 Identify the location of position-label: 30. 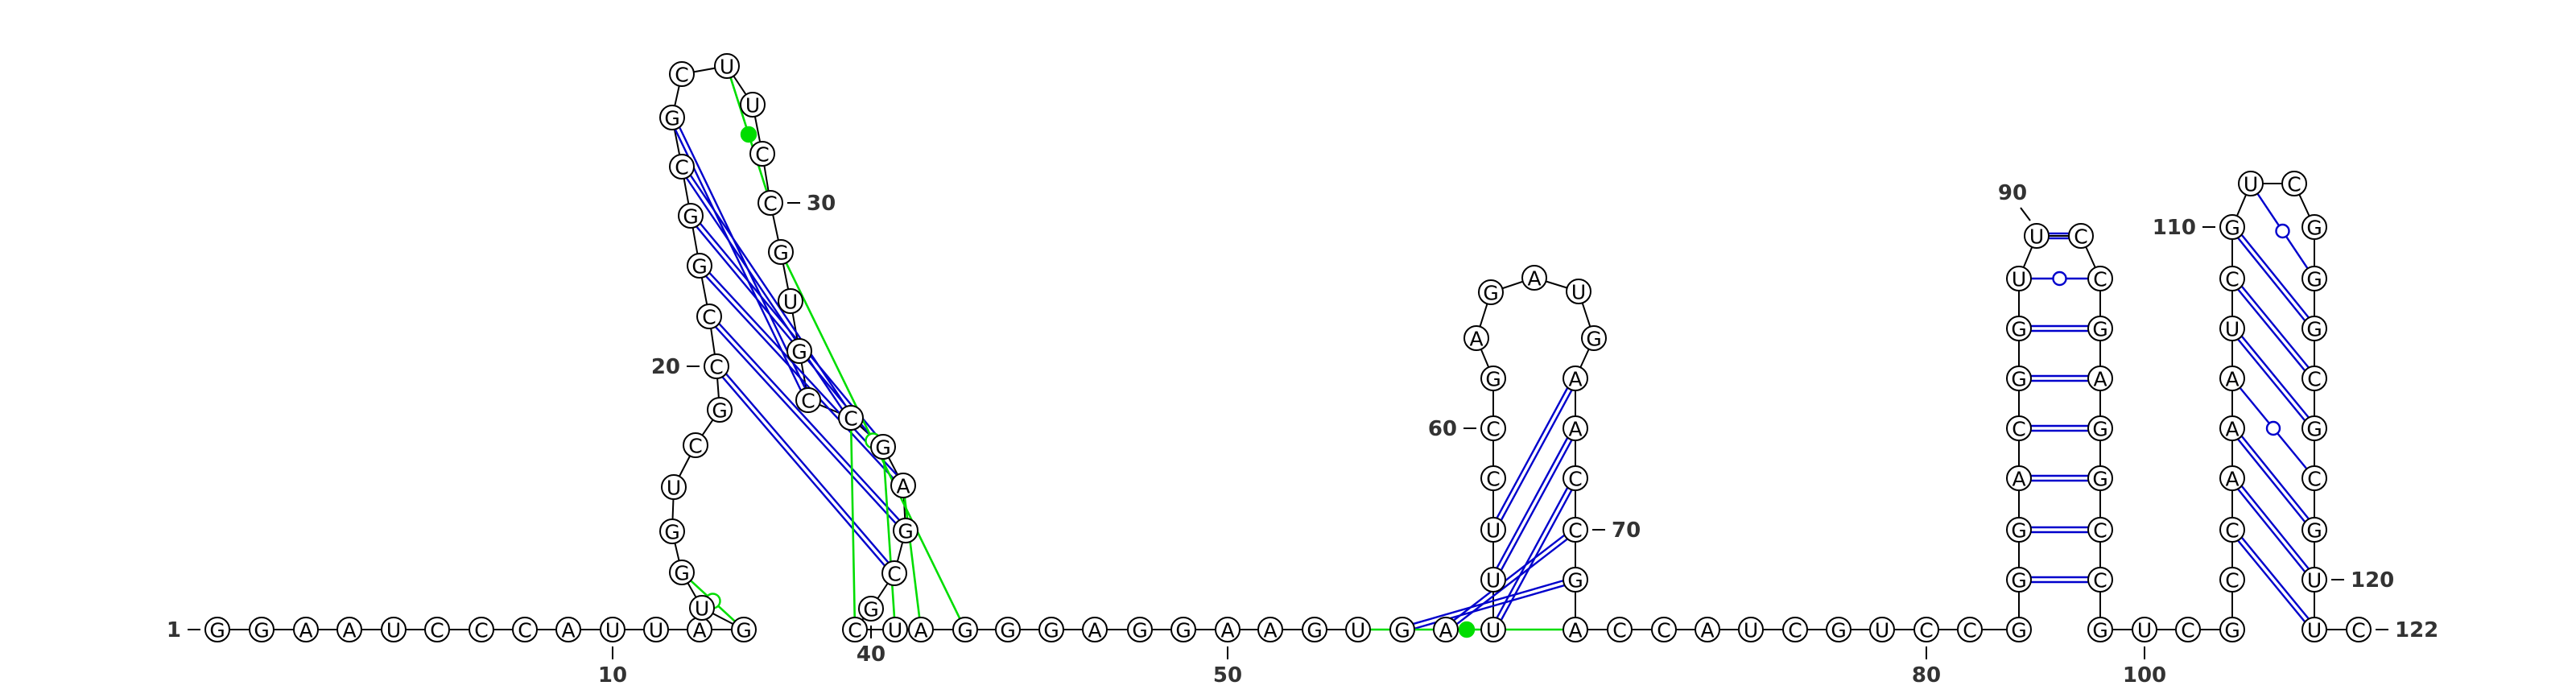
(821, 204).